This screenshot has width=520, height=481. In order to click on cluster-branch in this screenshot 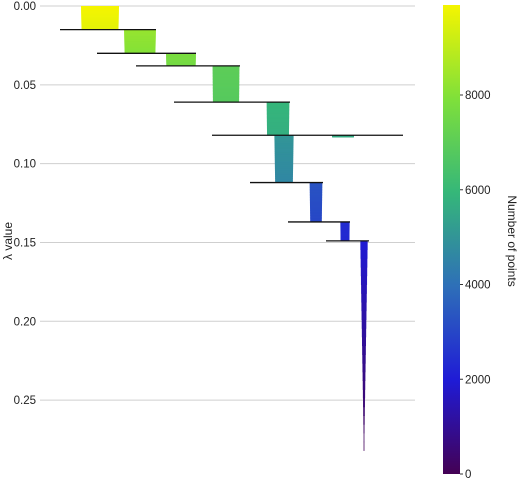, I will do `click(181, 60)`.